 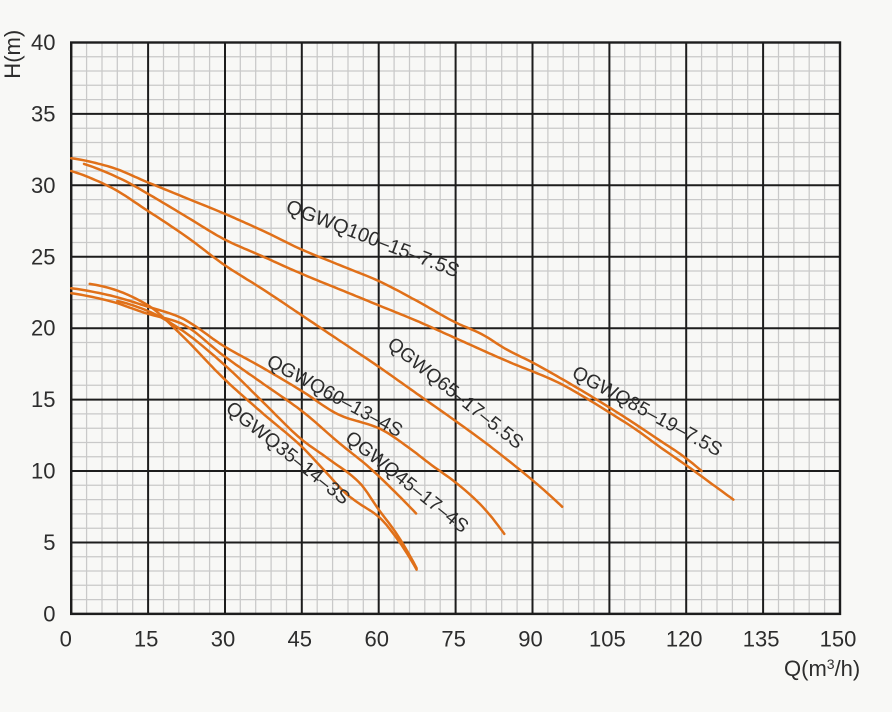 What do you see at coordinates (300, 639) in the screenshot?
I see `svg-text: 45` at bounding box center [300, 639].